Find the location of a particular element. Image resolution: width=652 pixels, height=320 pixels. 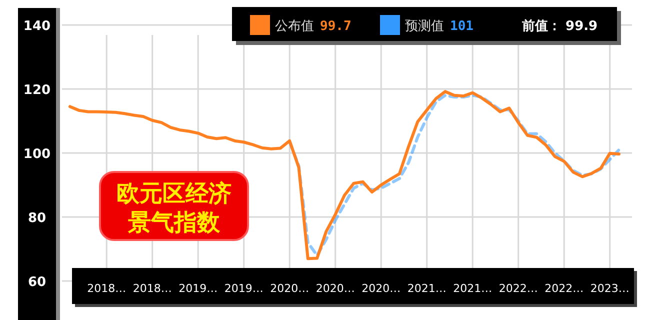

legend-label: 预测值 is located at coordinates (424, 26).